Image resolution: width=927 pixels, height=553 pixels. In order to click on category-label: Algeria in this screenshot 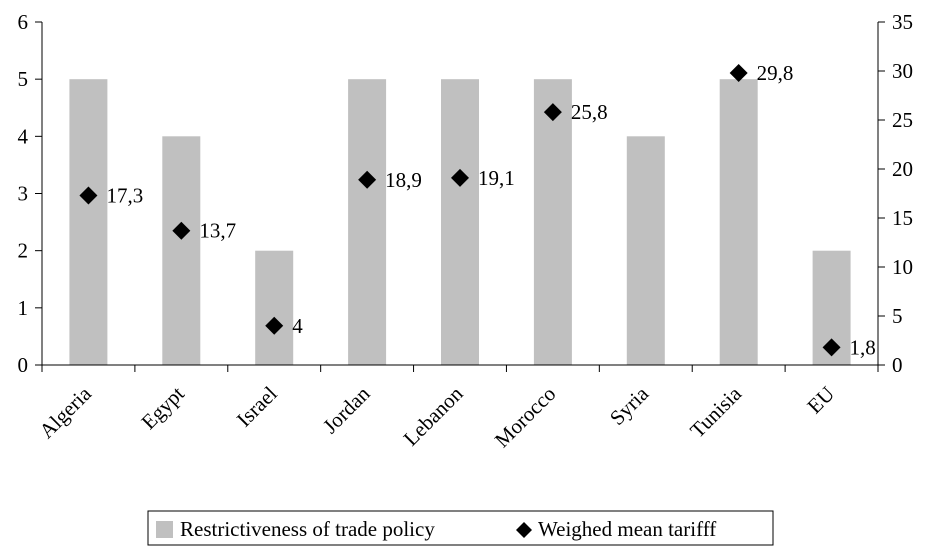, I will do `click(65, 412)`.